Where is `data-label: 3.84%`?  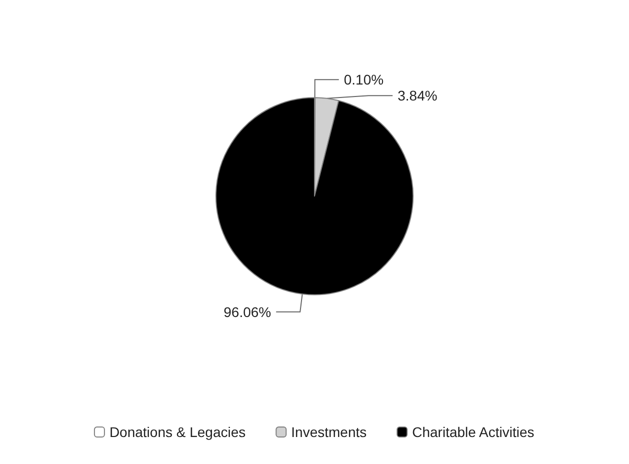
data-label: 3.84% is located at coordinates (418, 96).